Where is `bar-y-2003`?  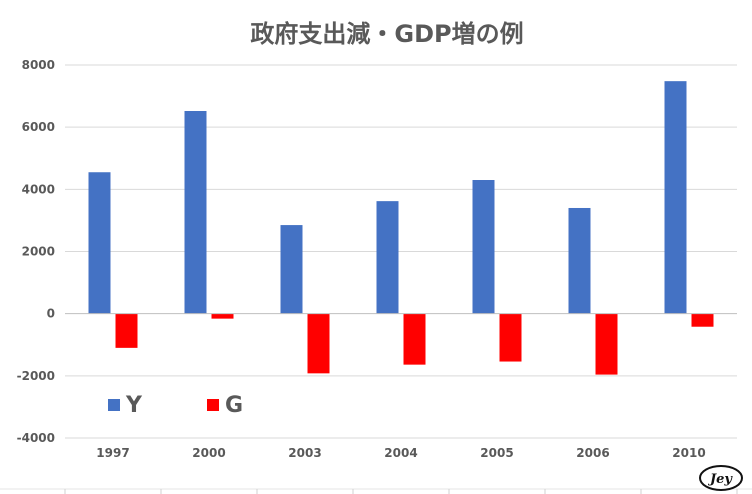
bar-y-2003 is located at coordinates (291, 269).